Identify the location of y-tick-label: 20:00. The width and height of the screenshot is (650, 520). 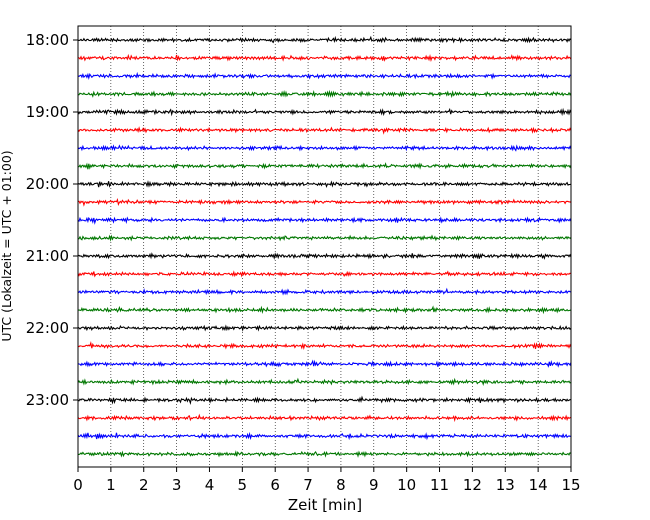
(47, 184).